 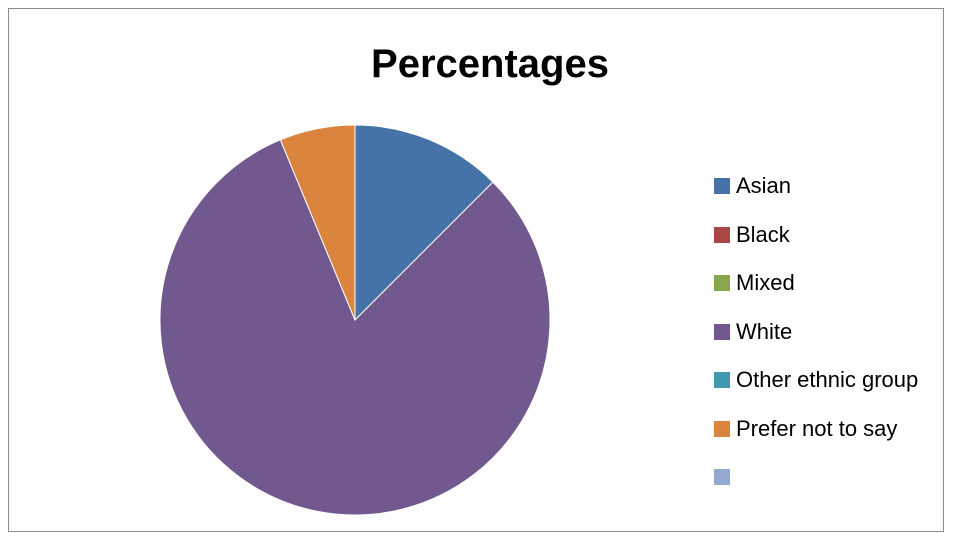 What do you see at coordinates (765, 283) in the screenshot?
I see `legend-label: Mixed` at bounding box center [765, 283].